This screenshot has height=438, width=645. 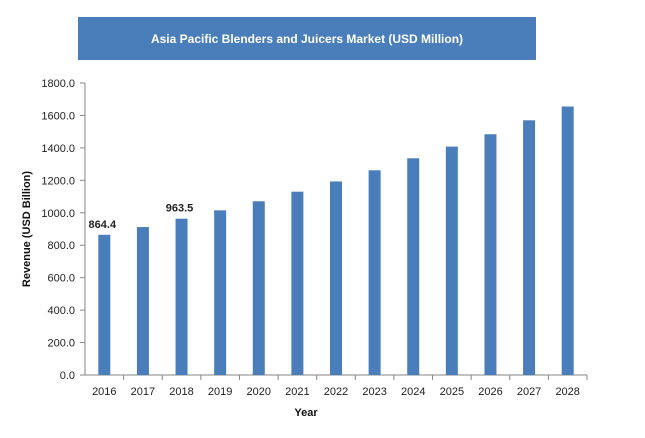 I want to click on y-tick-label: 1000.0, so click(x=58, y=214).